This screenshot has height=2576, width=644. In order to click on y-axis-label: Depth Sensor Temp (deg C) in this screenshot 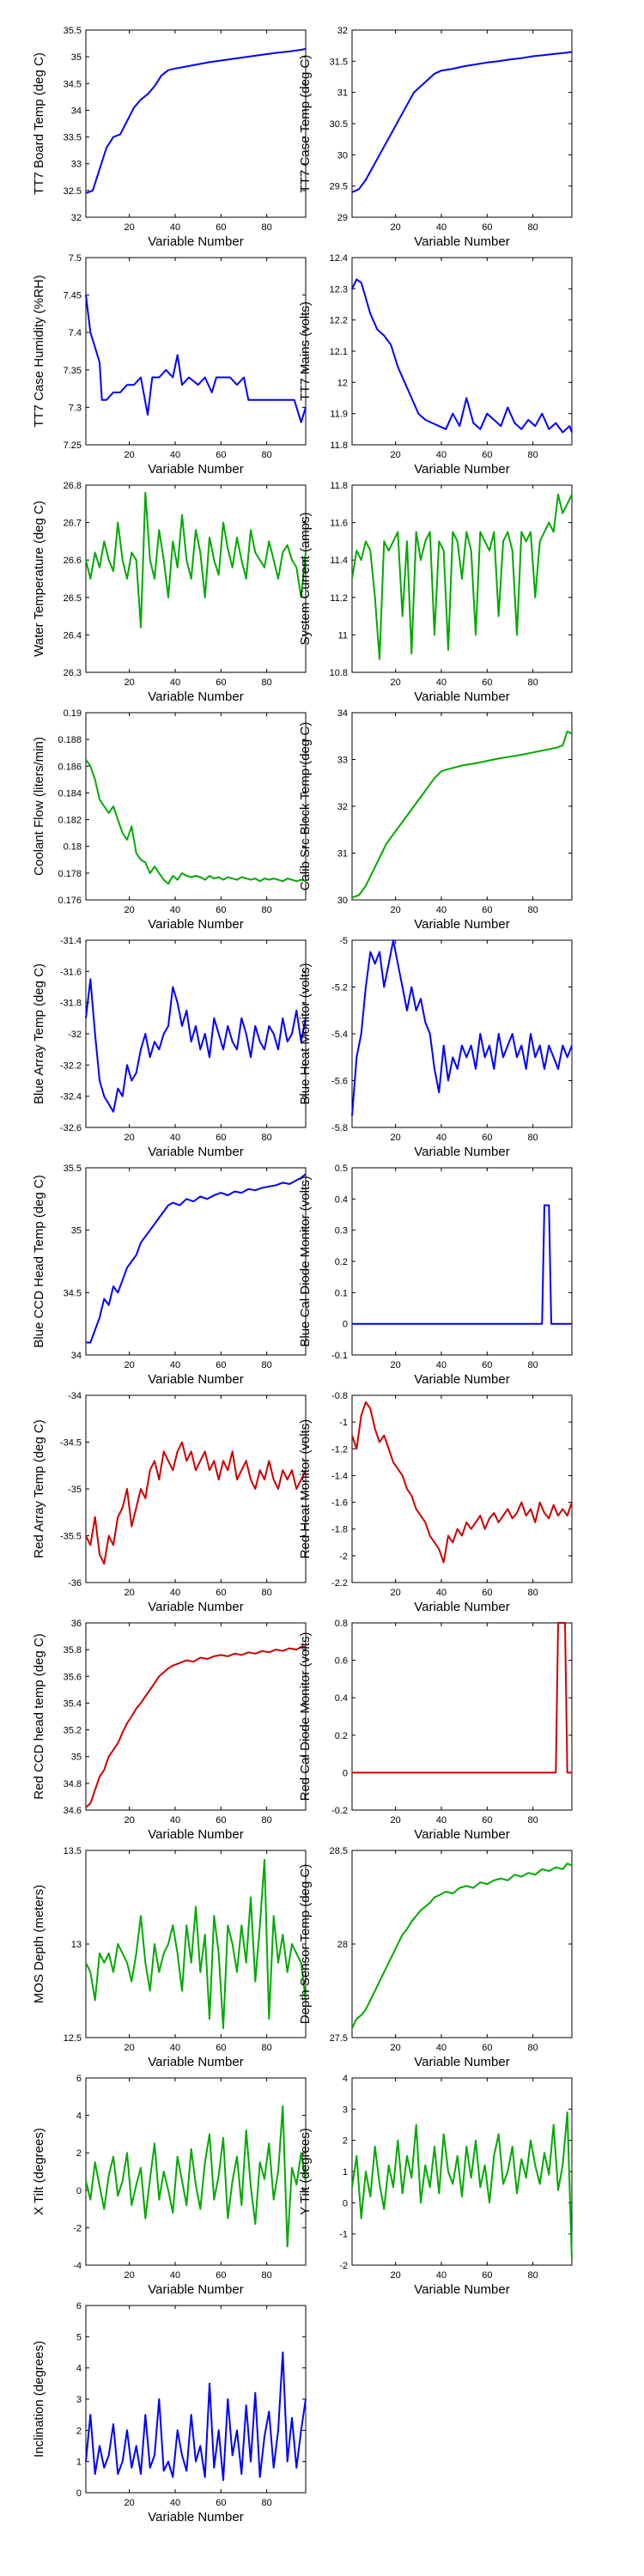, I will do `click(305, 1944)`.